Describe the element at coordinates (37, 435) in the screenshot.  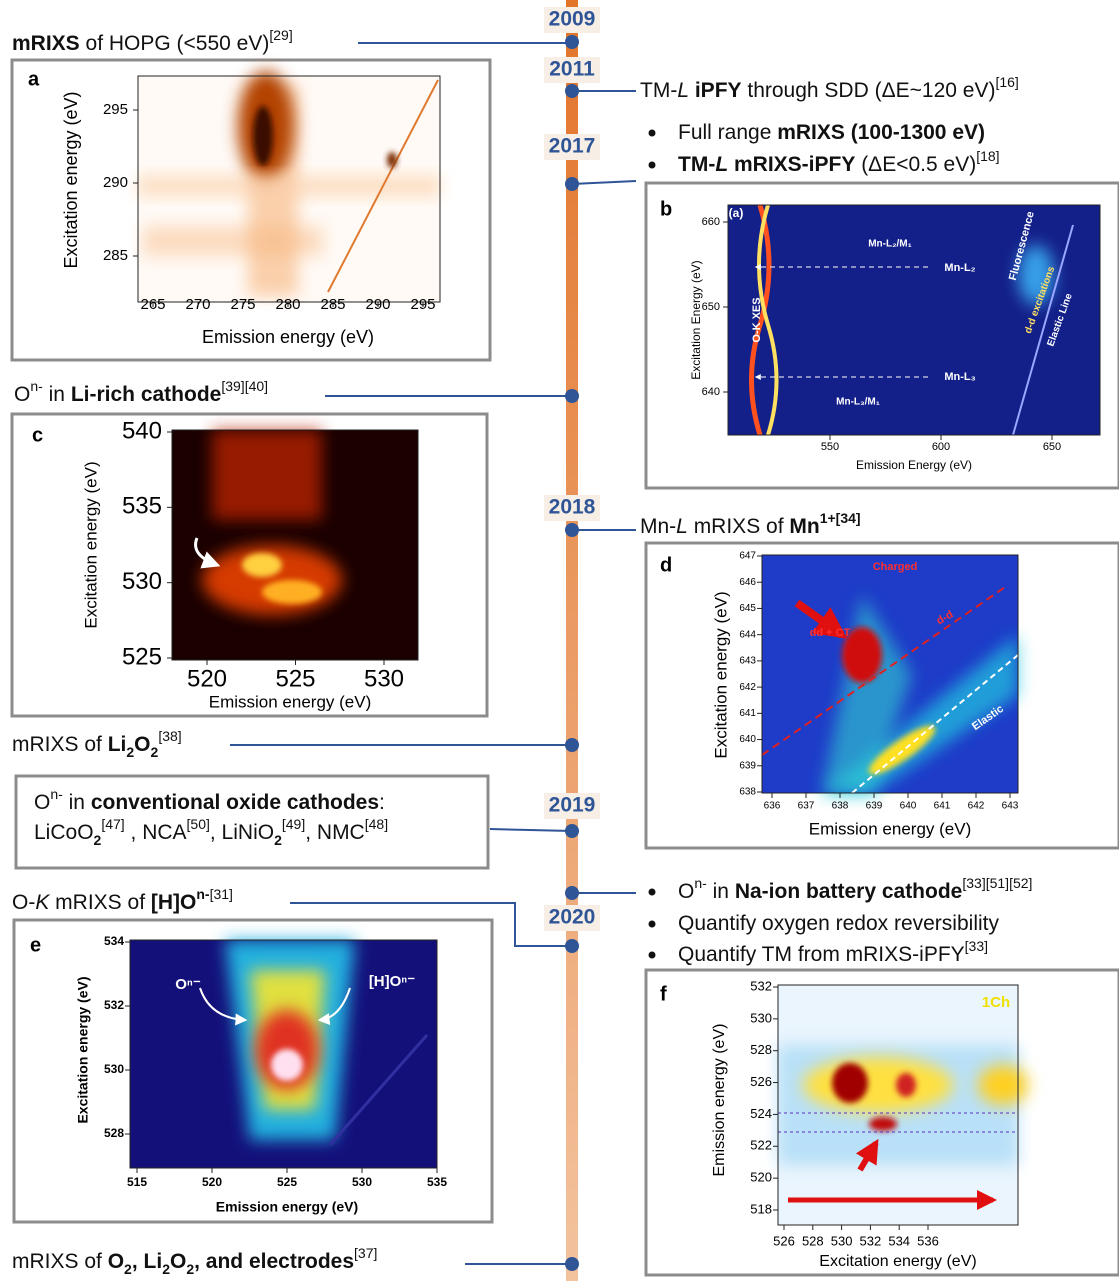
I see `panel-letter: c` at that location.